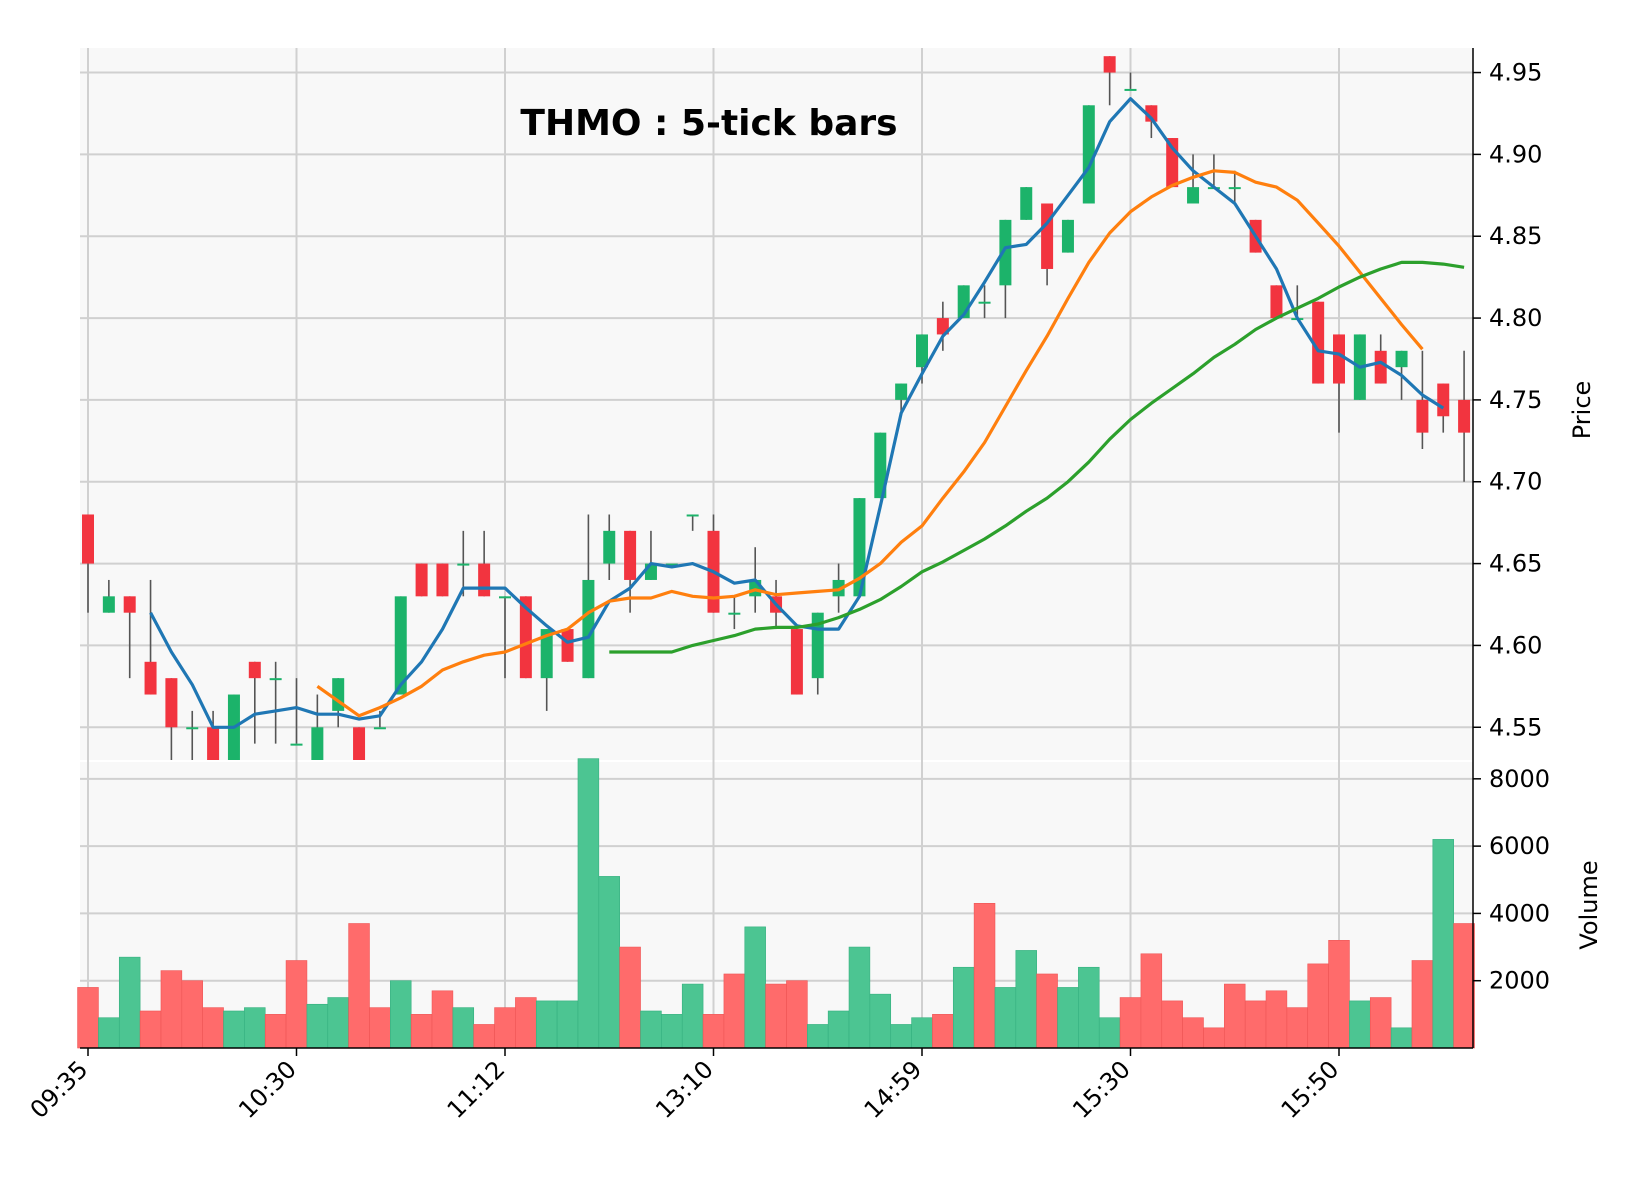 This screenshot has width=1647, height=1193. Describe the element at coordinates (1519, 981) in the screenshot. I see `volume-tick-label: 2000` at that location.